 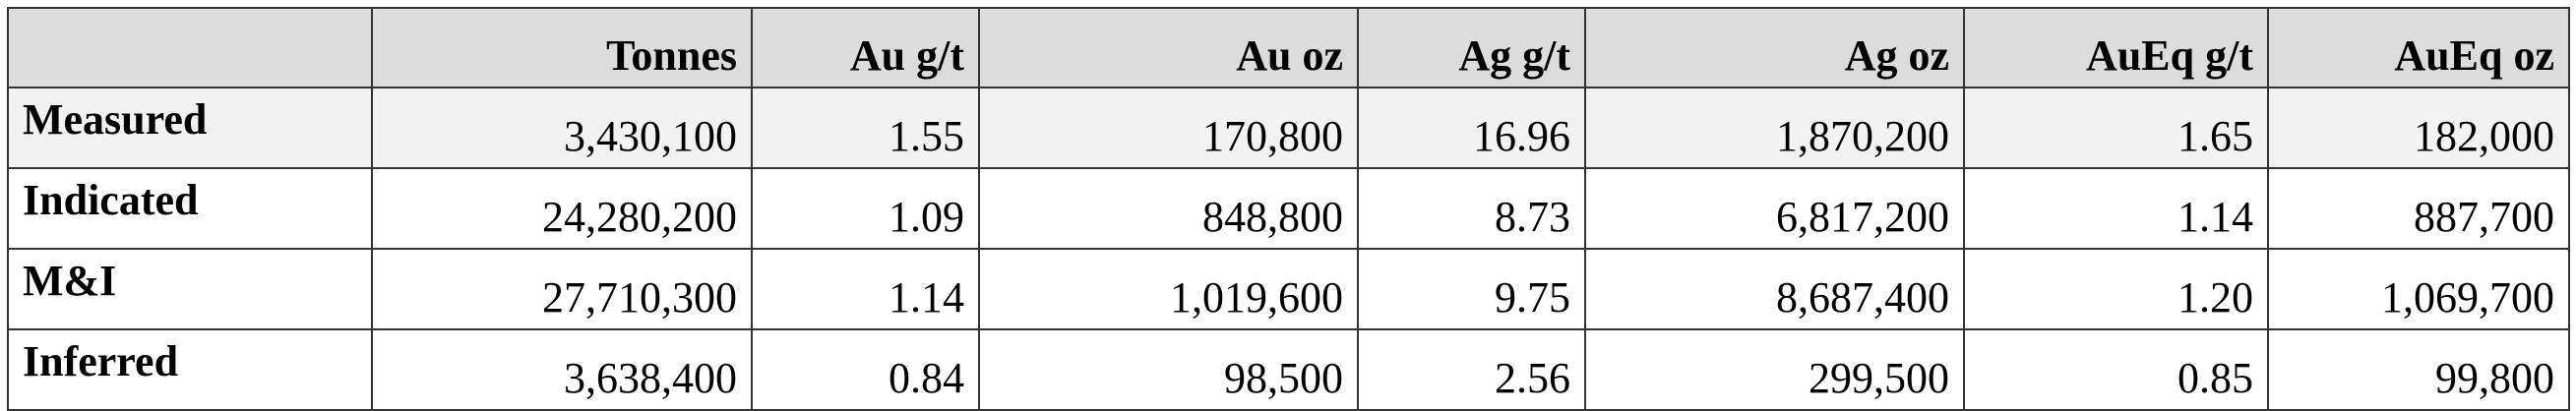 I want to click on column-header: AuEq oz, so click(x=2418, y=47).